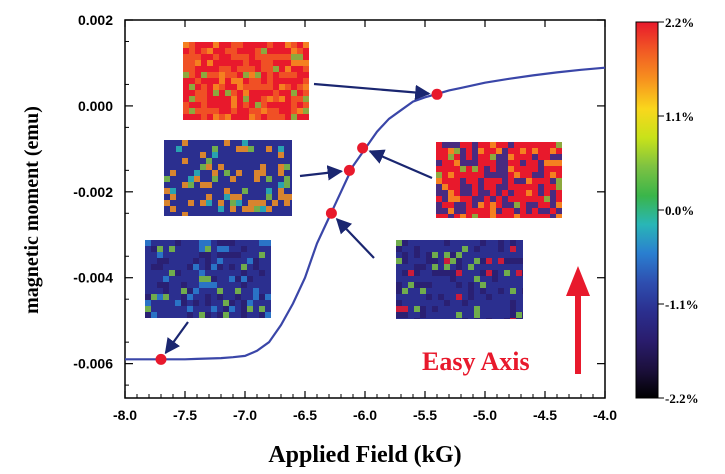  Describe the element at coordinates (305, 415) in the screenshot. I see `x-tick-label: -6.5` at that location.